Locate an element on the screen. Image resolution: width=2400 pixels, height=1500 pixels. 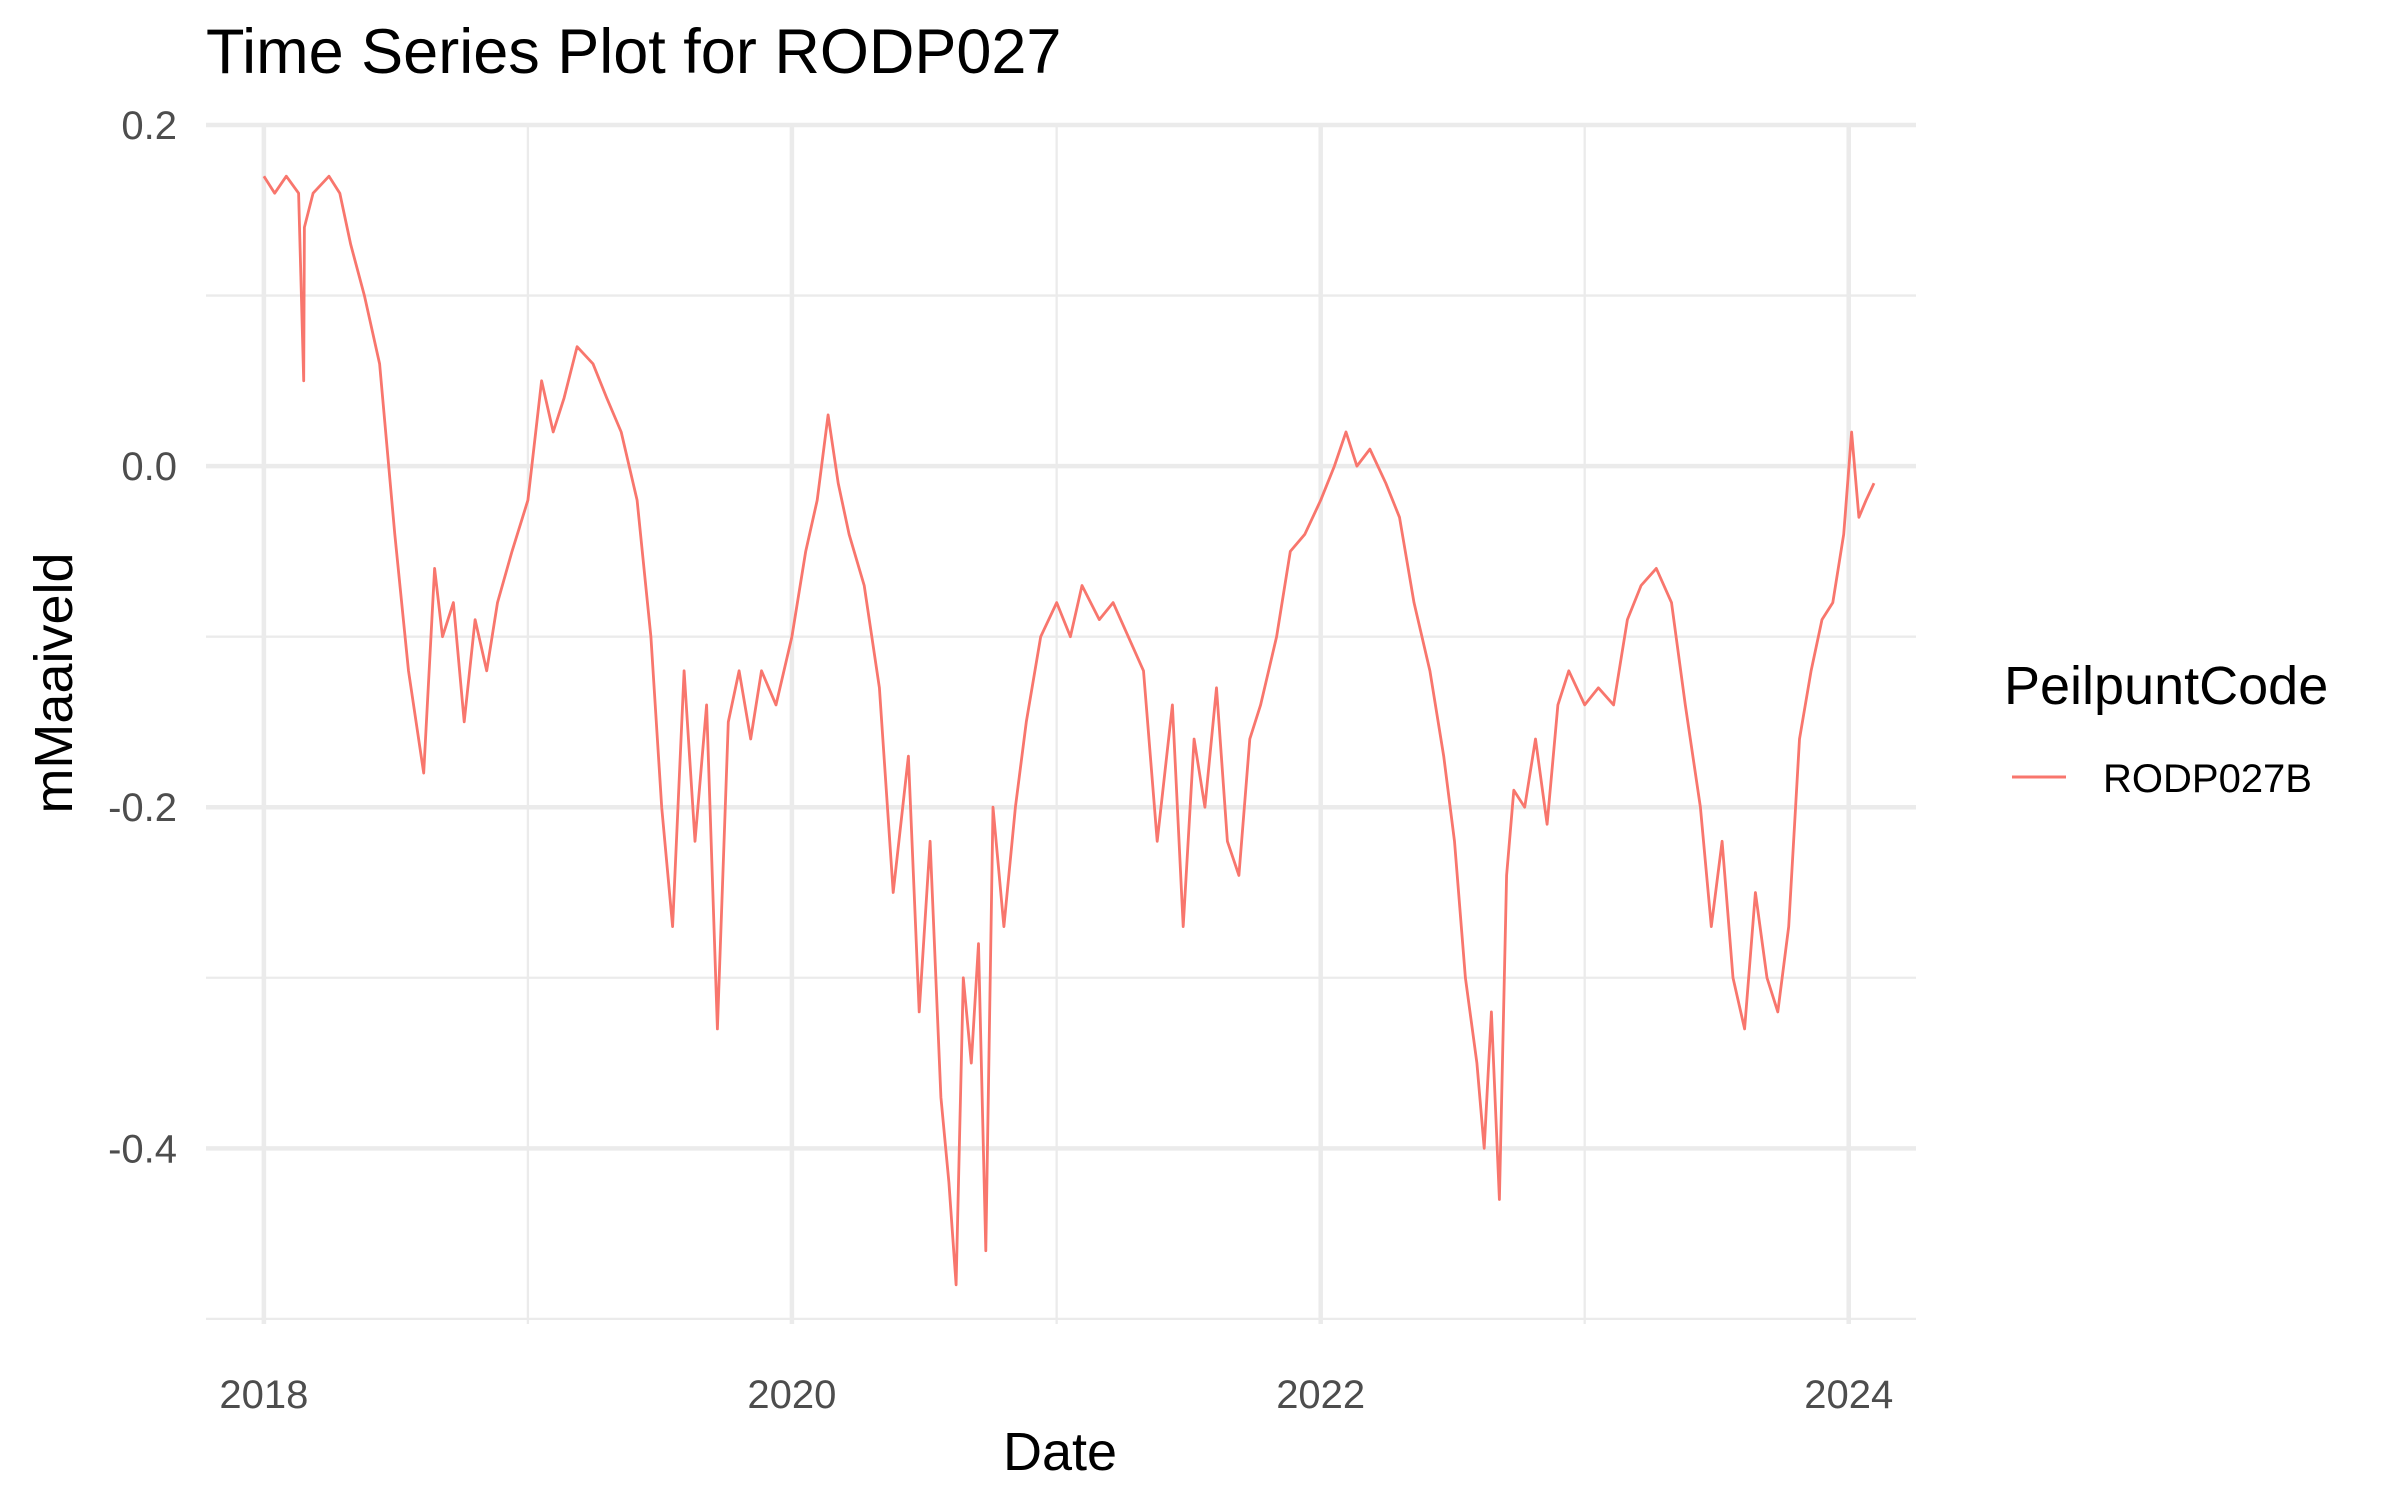
legend: PeilpuntCode RODP027B is located at coordinates (2166, 728).